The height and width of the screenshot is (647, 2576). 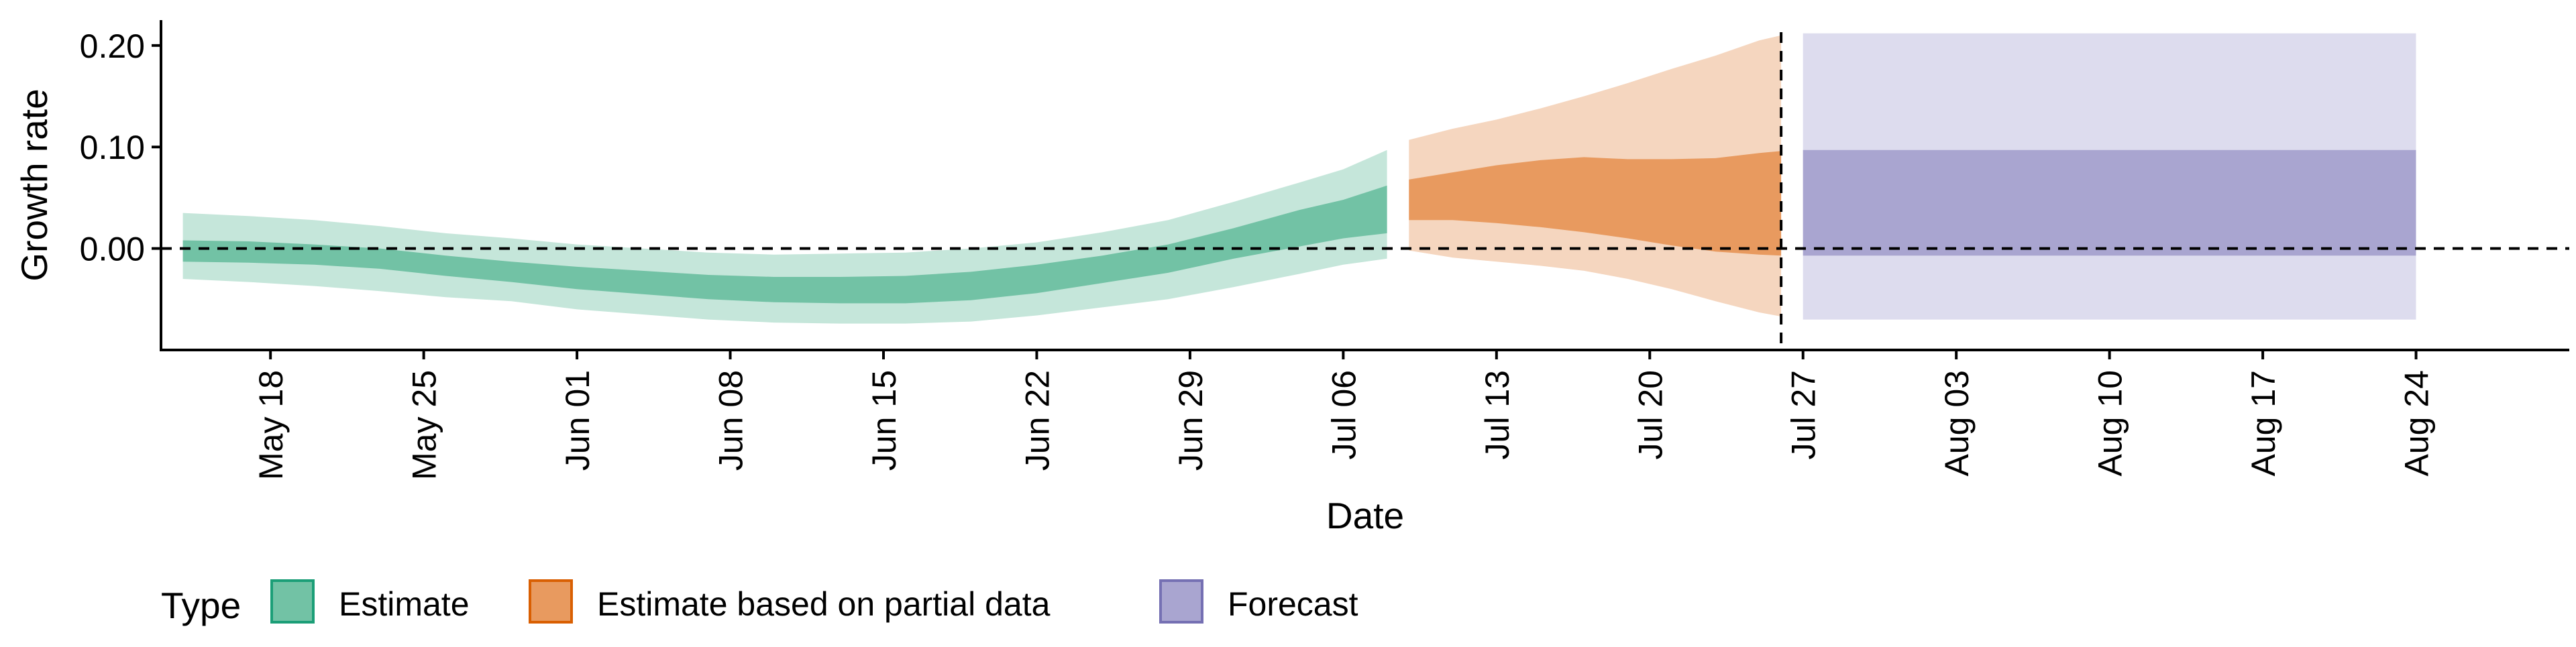 What do you see at coordinates (271, 425) in the screenshot?
I see `x-tick-label: May 18` at bounding box center [271, 425].